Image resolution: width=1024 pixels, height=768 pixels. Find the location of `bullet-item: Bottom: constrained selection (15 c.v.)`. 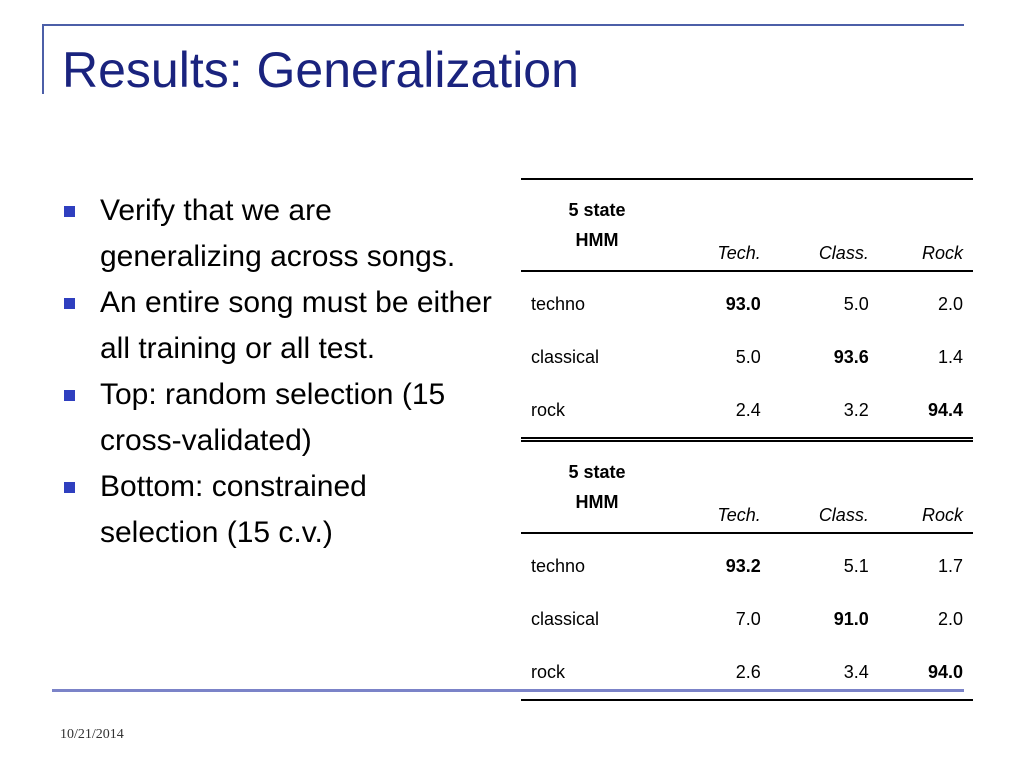

bullet-item: Bottom: constrained selection (15 c.v.) is located at coordinates (277, 510).